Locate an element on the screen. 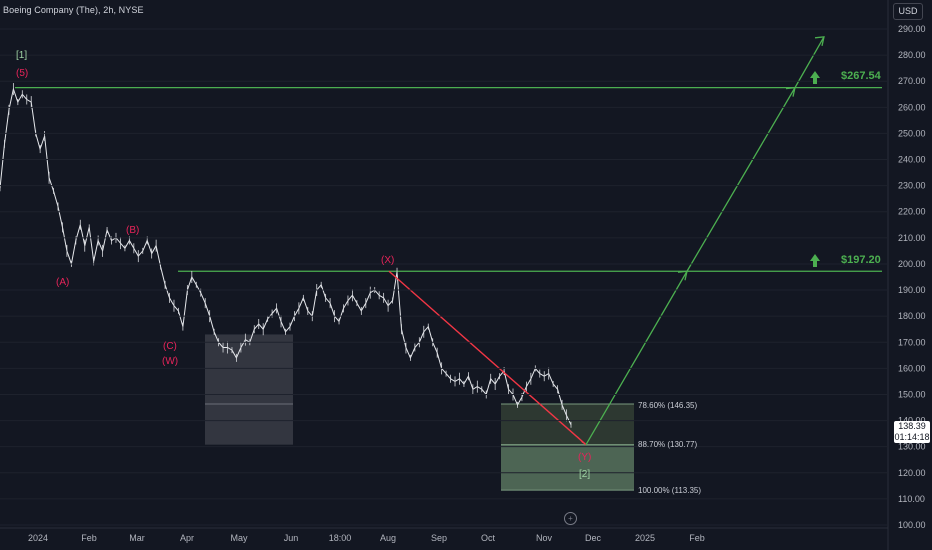  wave-label-b: (B) is located at coordinates (133, 230).